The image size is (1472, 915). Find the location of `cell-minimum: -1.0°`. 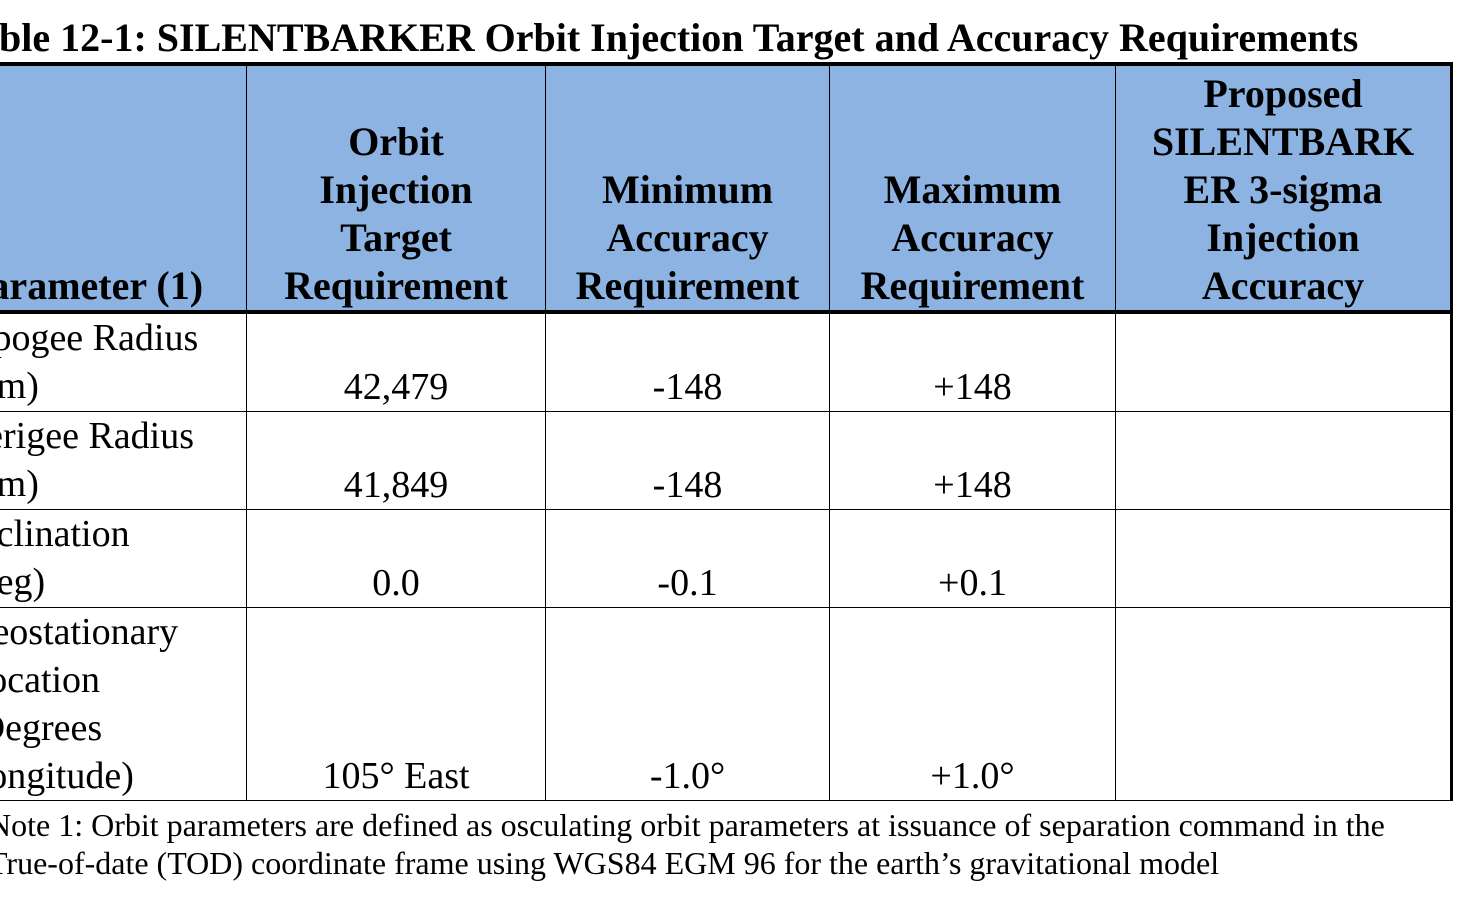

cell-minimum: -1.0° is located at coordinates (687, 704).